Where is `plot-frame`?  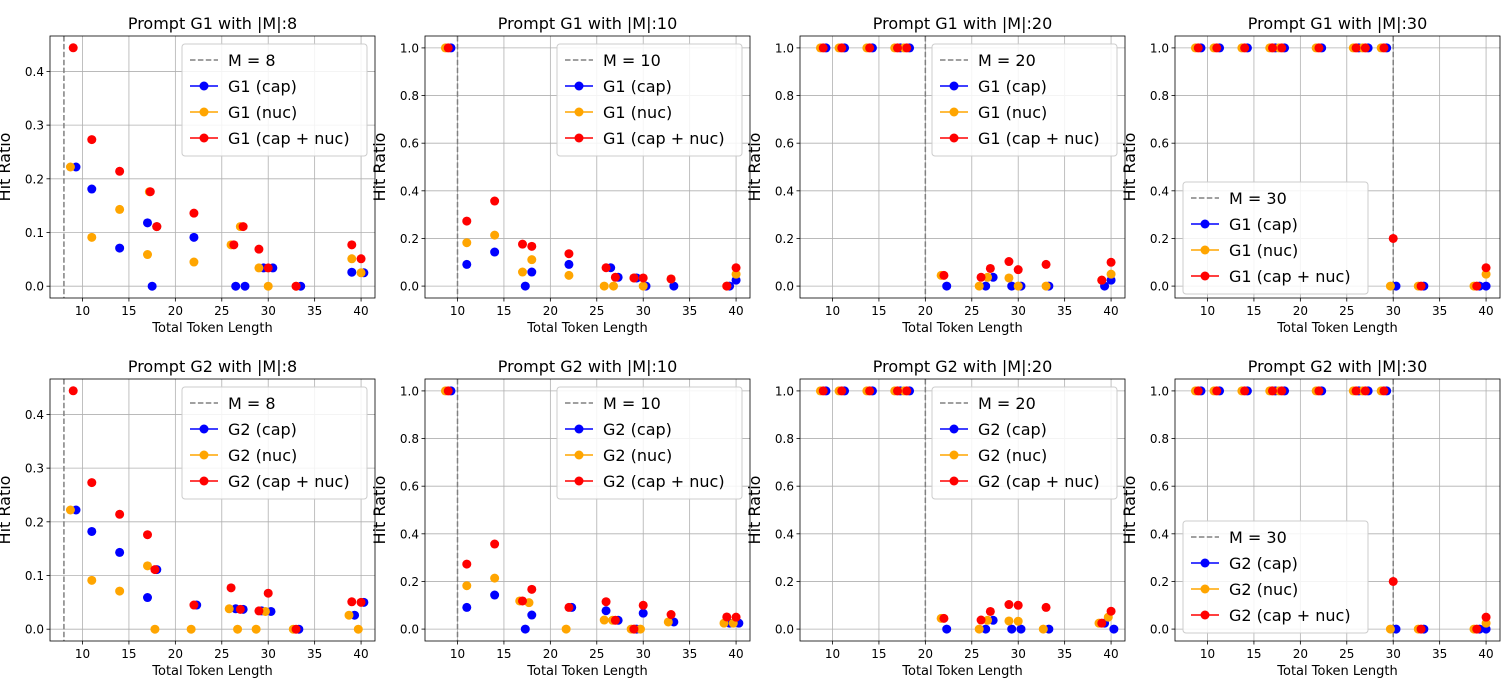 plot-frame is located at coordinates (212, 167).